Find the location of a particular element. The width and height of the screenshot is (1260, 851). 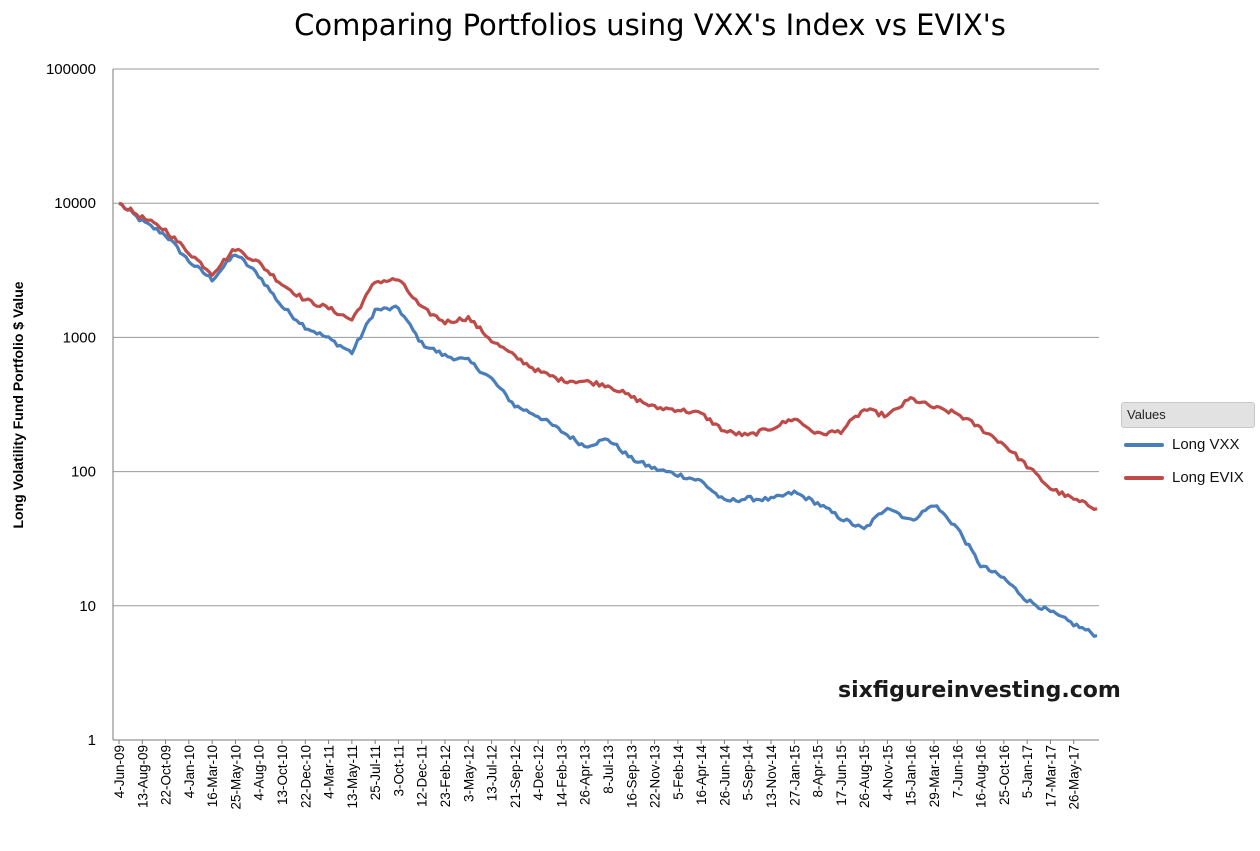

x-tick-label: 26-May-17 is located at coordinates (1074, 777).